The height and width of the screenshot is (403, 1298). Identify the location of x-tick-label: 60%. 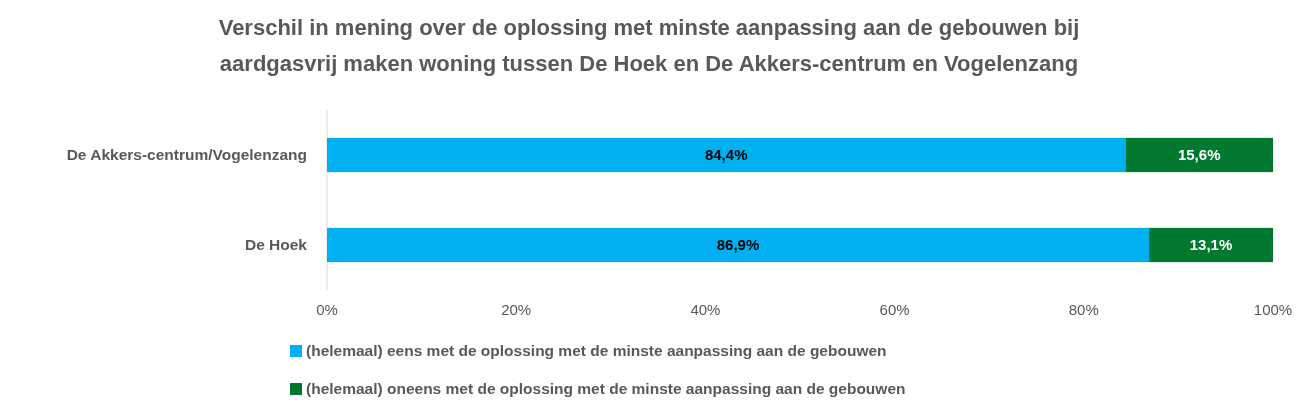
(894, 309).